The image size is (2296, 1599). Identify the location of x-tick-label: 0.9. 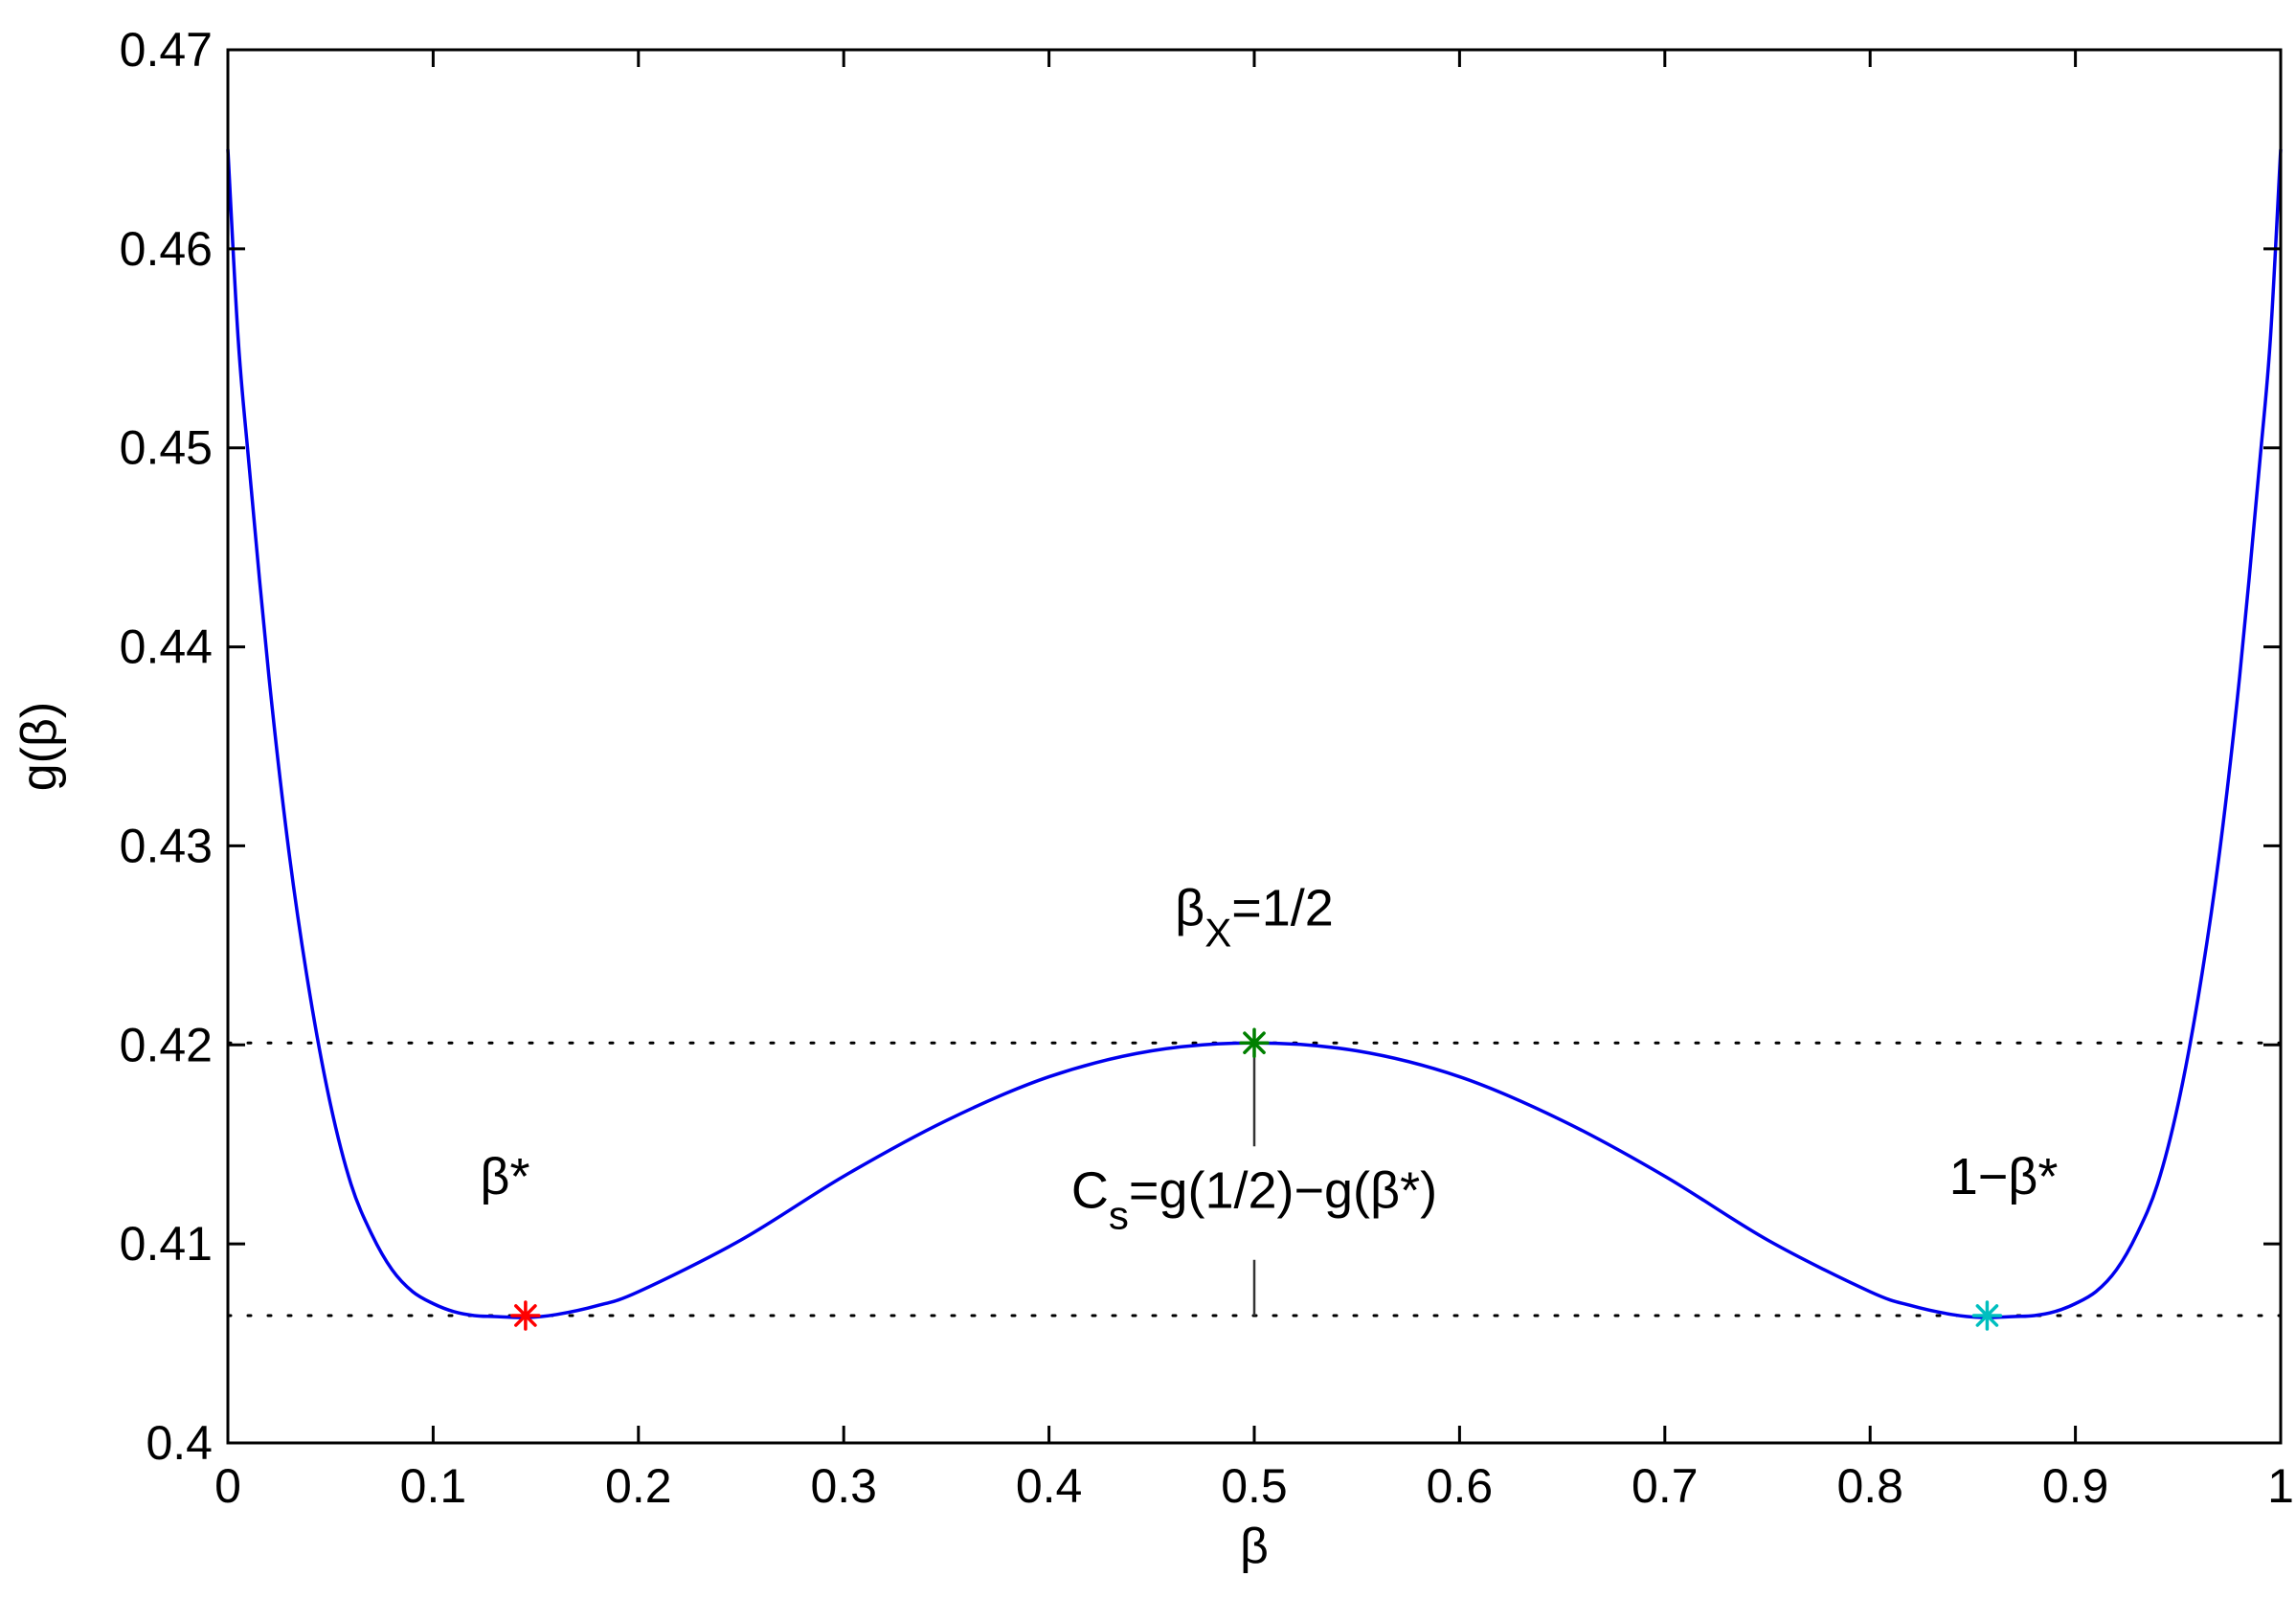
(2075, 1486).